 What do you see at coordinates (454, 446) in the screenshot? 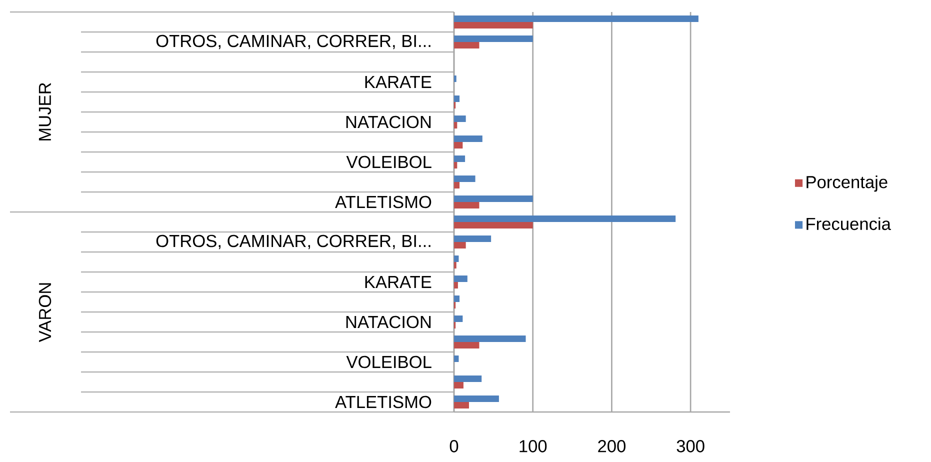
I see `x-tick-label: 0` at bounding box center [454, 446].